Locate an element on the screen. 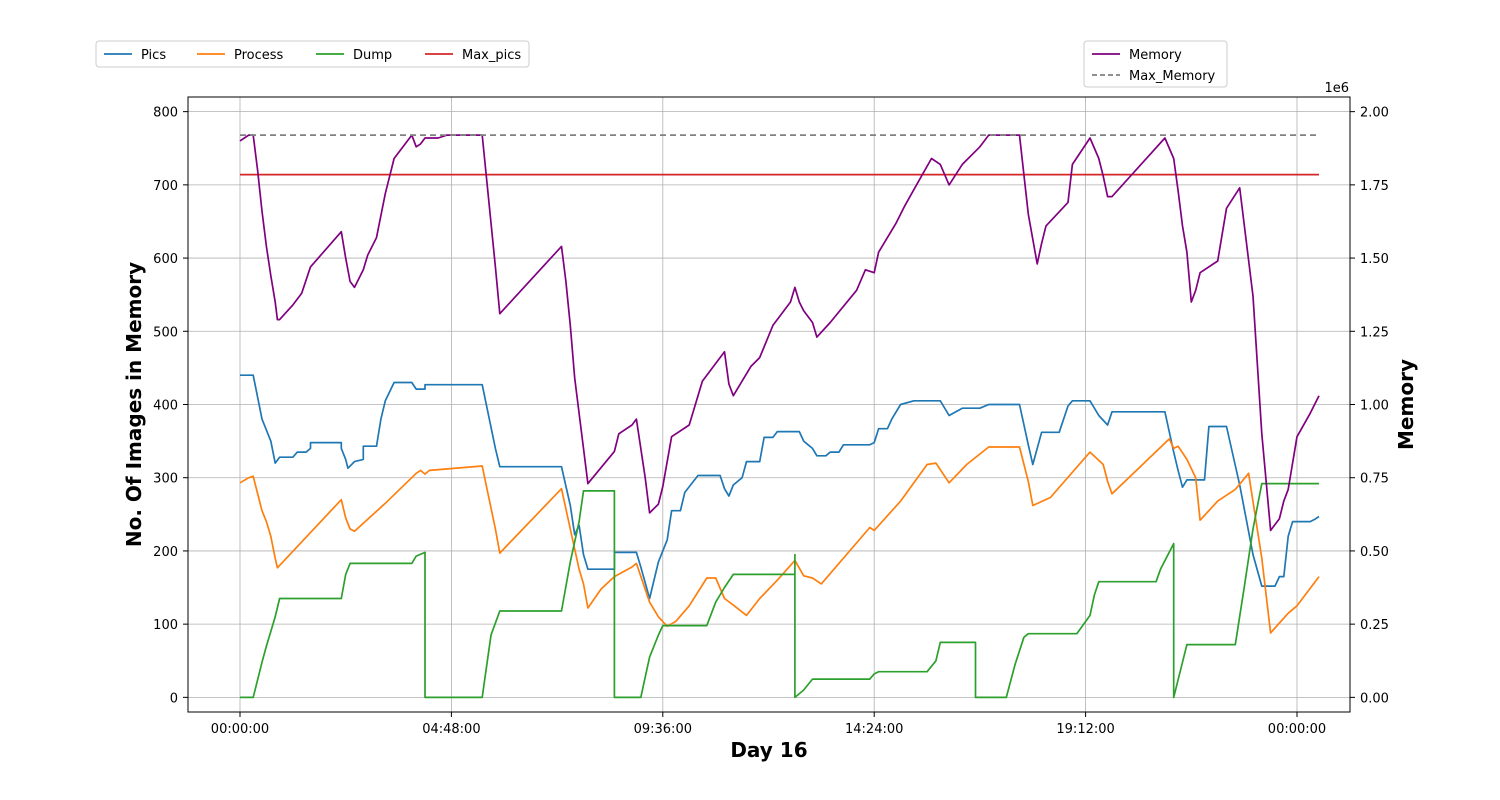  x-tick-label: 04:48:00 is located at coordinates (451, 729).